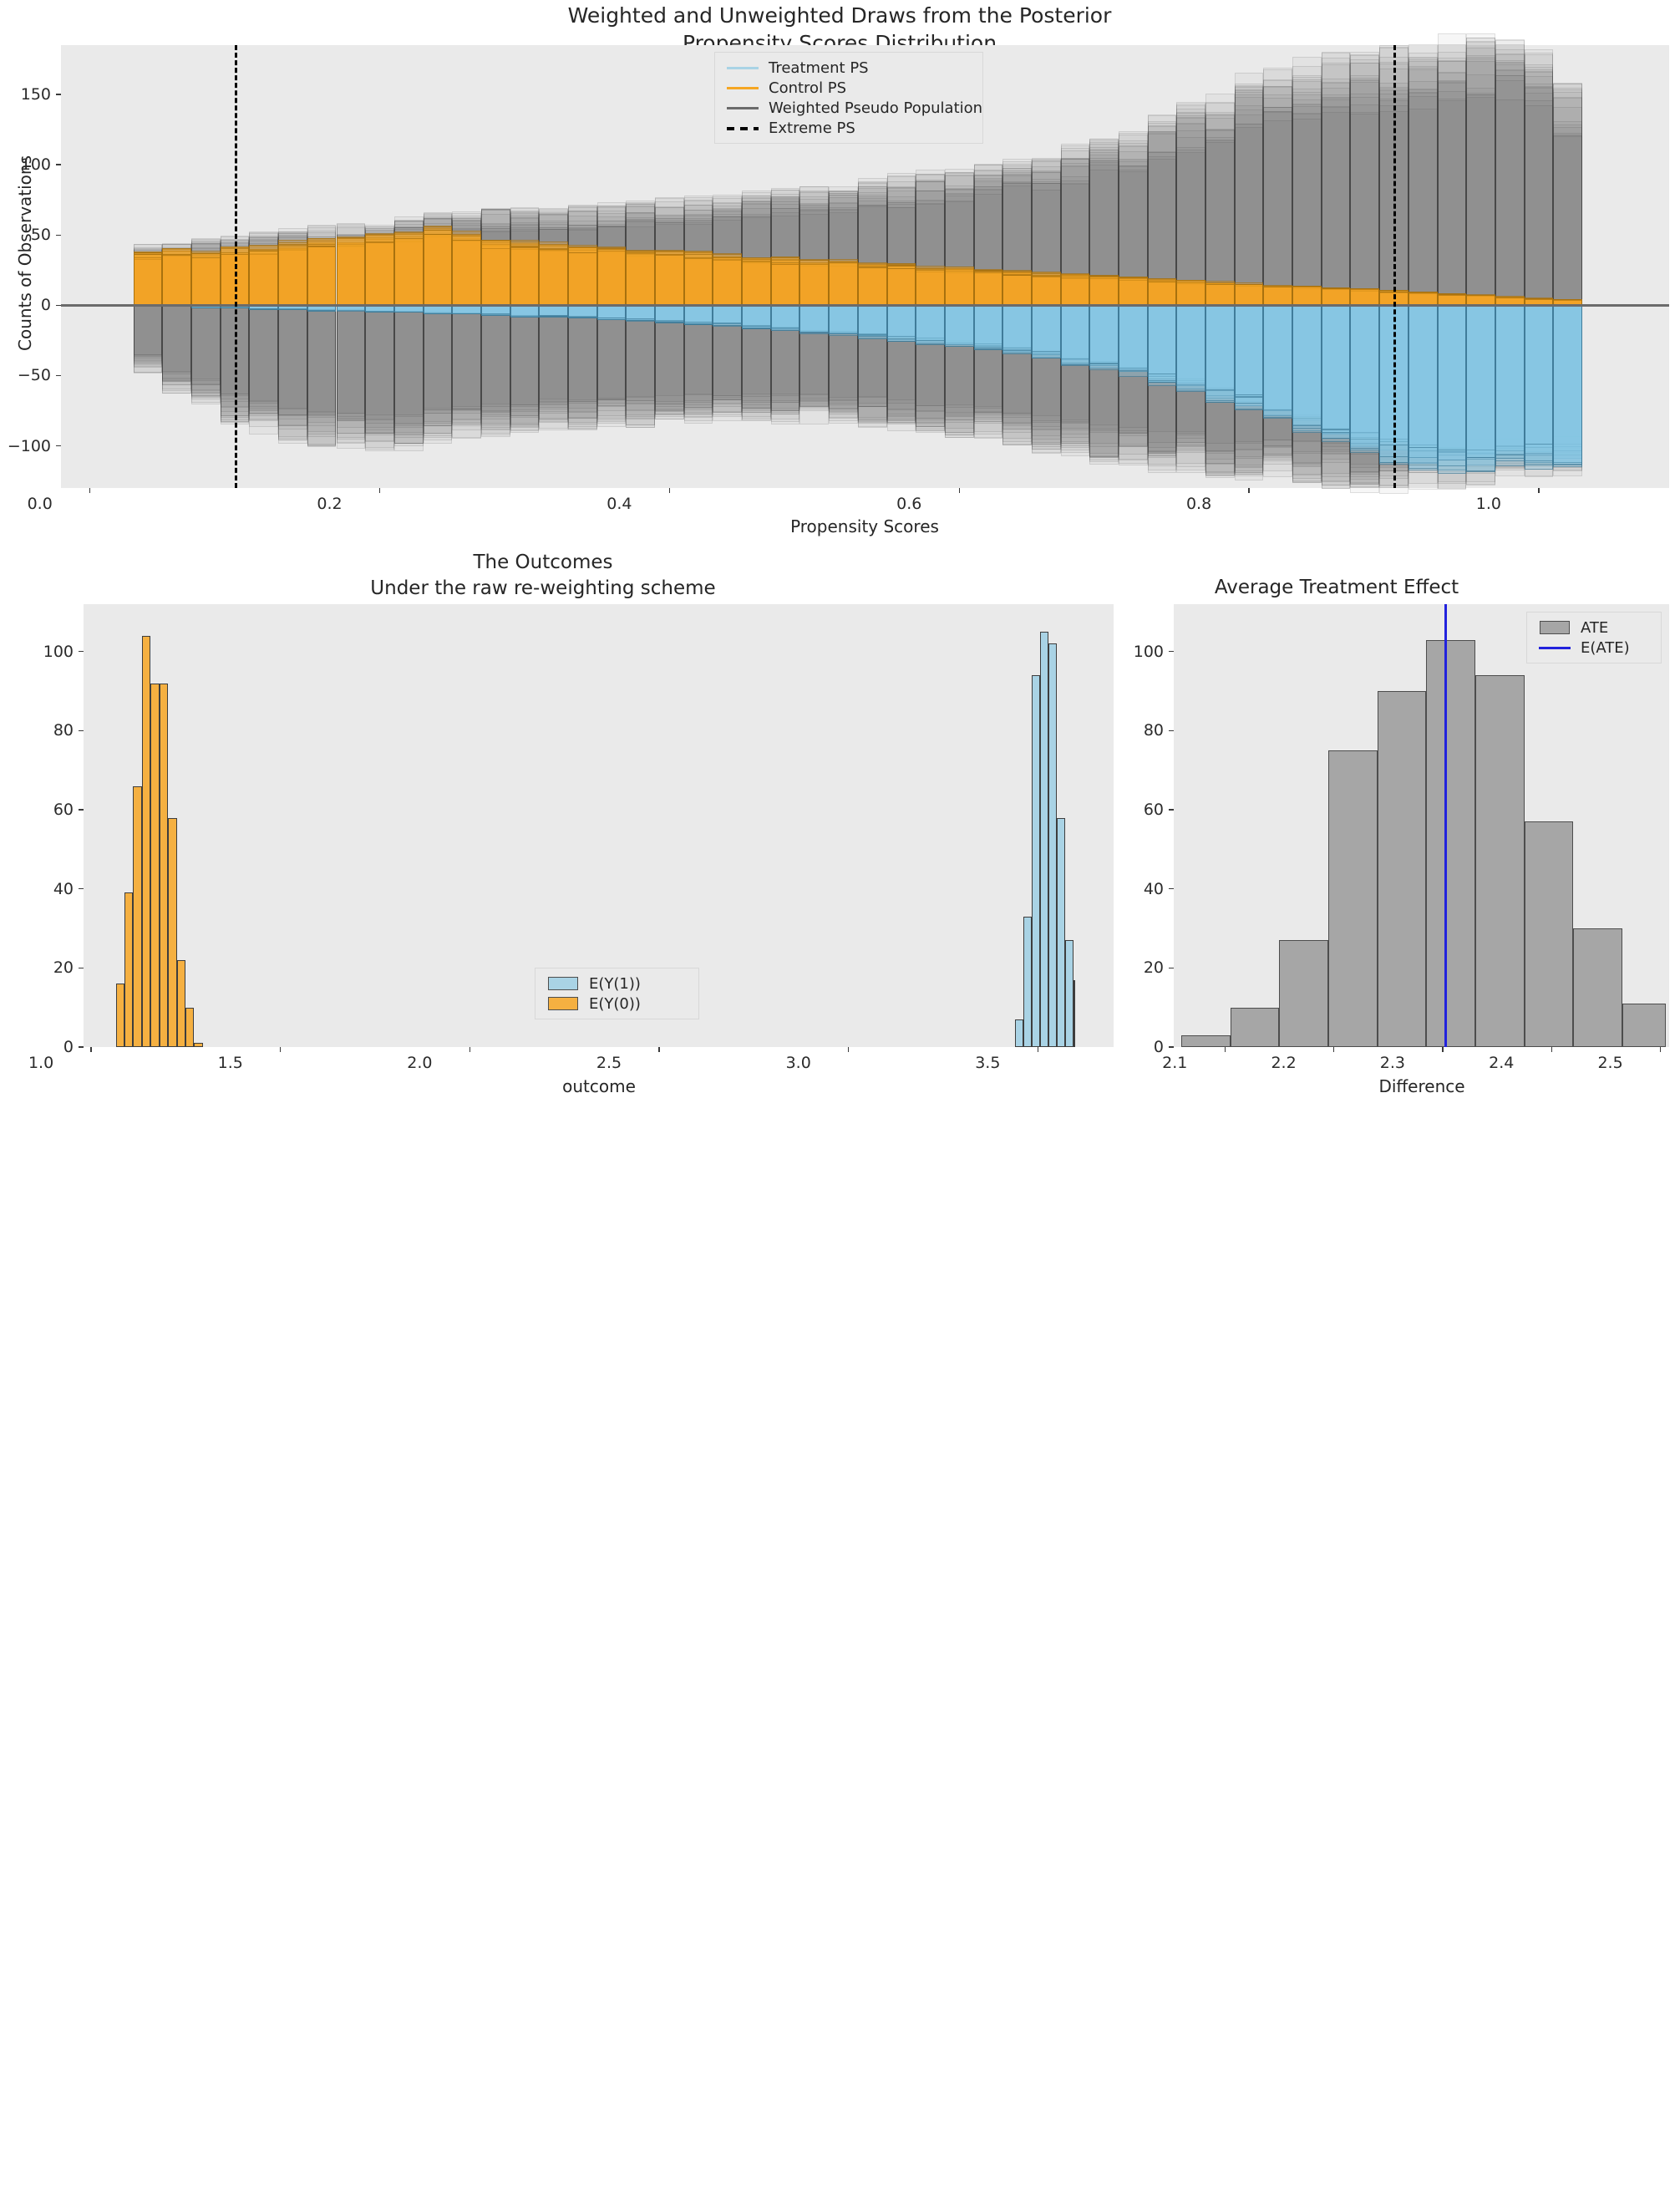 The height and width of the screenshot is (2191, 1680). Describe the element at coordinates (1488, 504) in the screenshot. I see `x-tick-label: 1.0` at that location.